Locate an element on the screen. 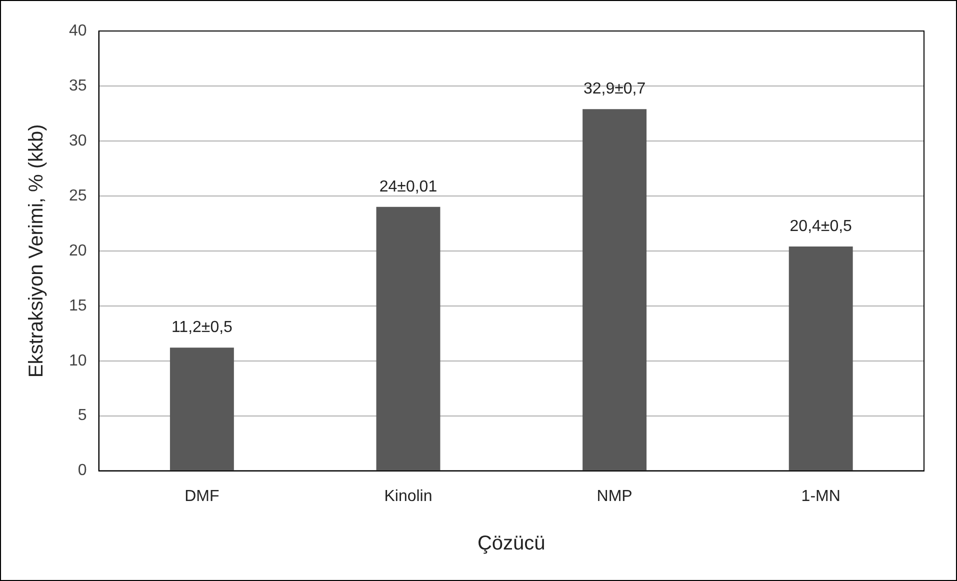 This screenshot has width=957, height=581. y-axis-title: Ekstraksiyon Verimi, % (kkb) is located at coordinates (37, 251).